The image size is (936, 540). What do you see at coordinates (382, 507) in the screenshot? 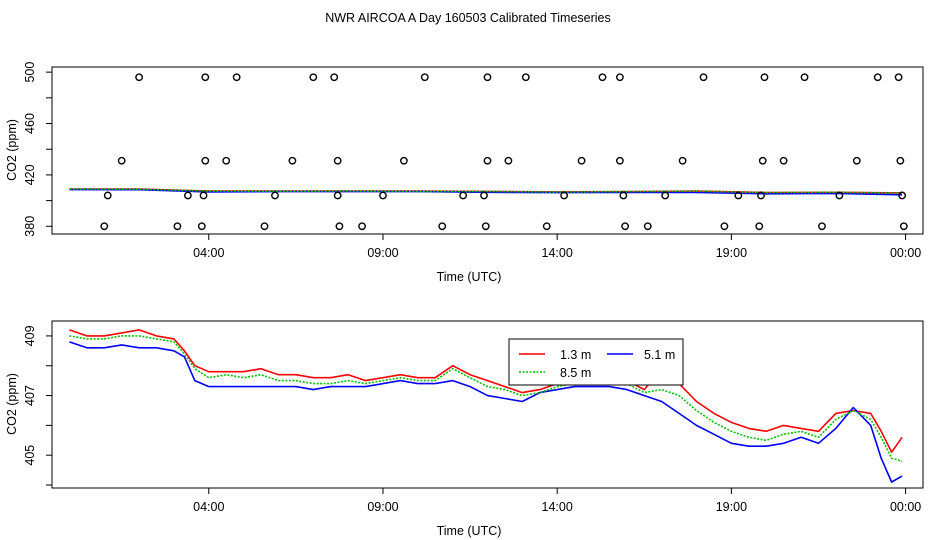
I see `bottom-x-tick-label: 09:00` at bounding box center [382, 507].